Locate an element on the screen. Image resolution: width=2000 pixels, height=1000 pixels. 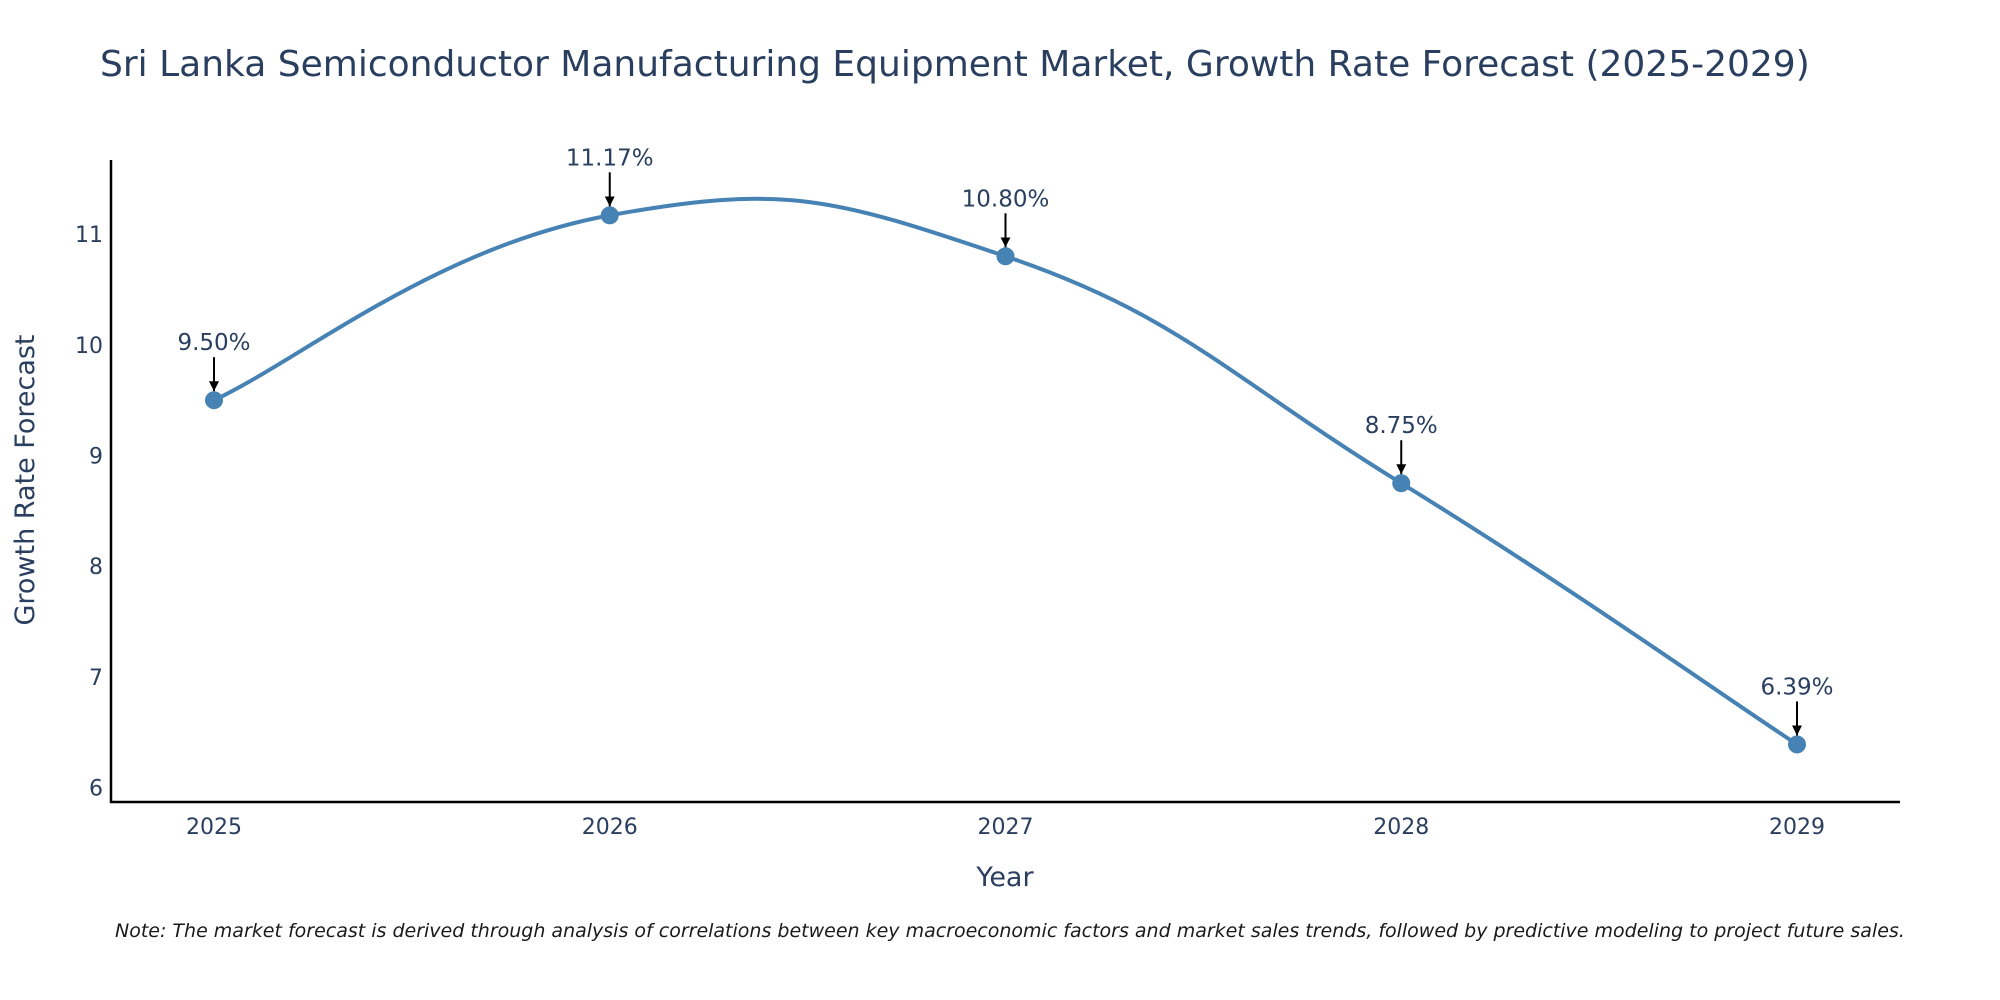
y-axis-title: Growth Rate Forecast is located at coordinates (25, 479).